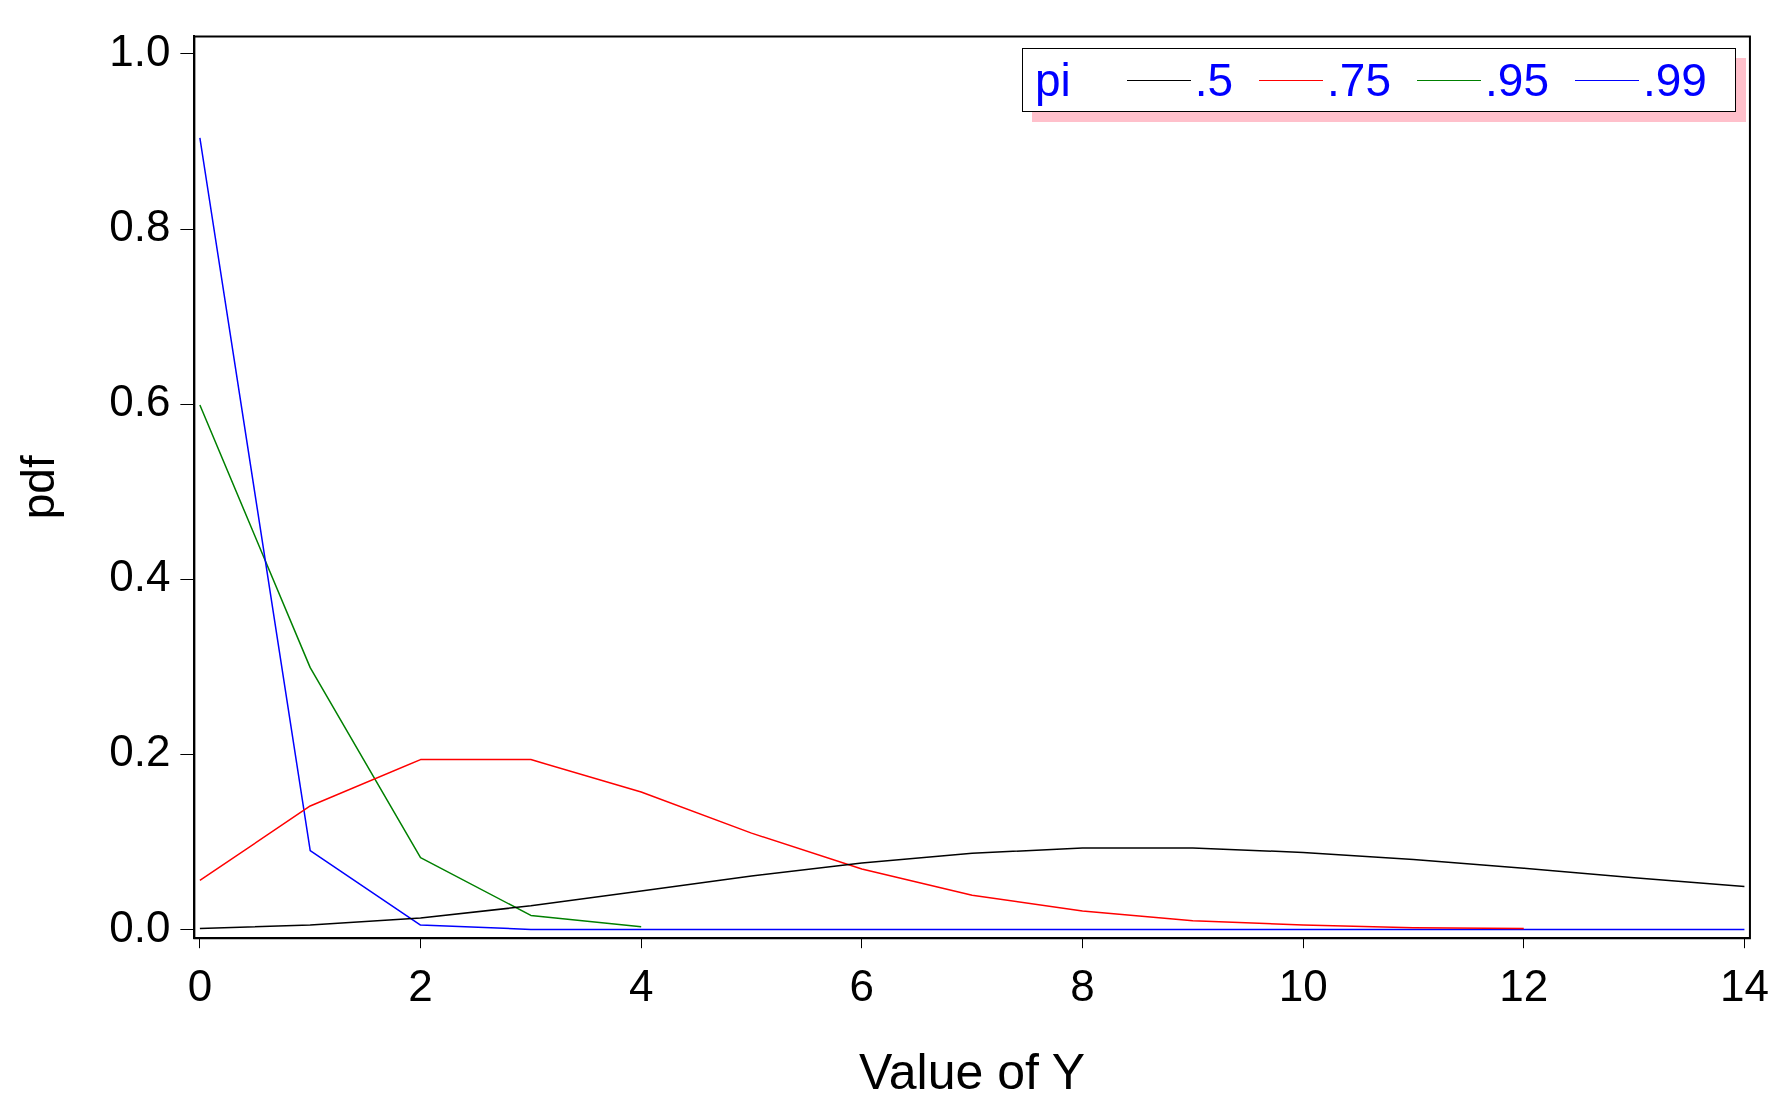 This screenshot has width=1783, height=1119. Describe the element at coordinates (200, 985) in the screenshot. I see `x-tick-label: 0` at that location.